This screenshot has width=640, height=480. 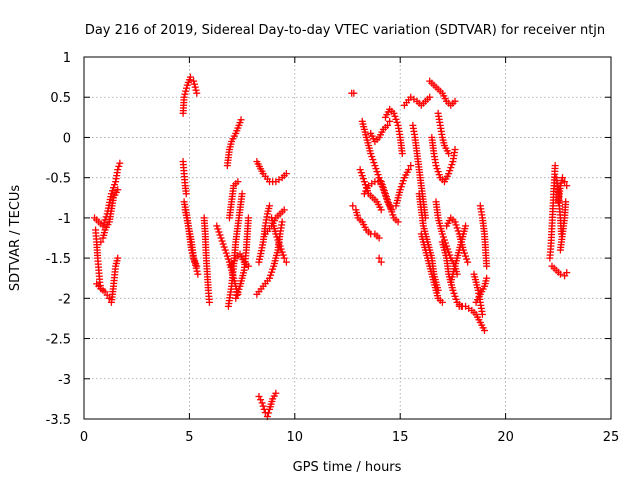 What do you see at coordinates (67, 138) in the screenshot?
I see `y-tick-label: 0` at bounding box center [67, 138].